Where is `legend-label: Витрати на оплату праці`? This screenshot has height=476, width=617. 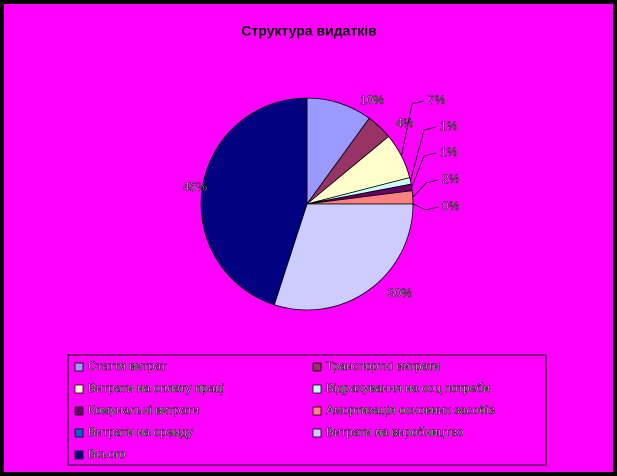
legend-label: Витрати на оплату праці is located at coordinates (156, 388).